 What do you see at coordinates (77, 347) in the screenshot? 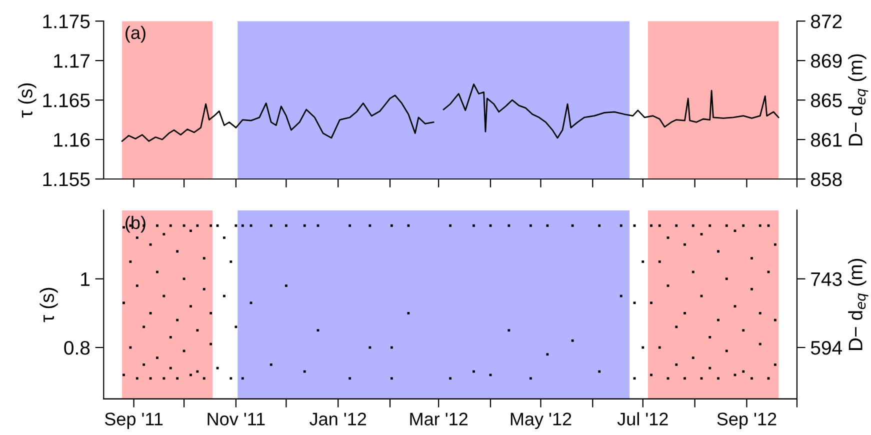
I see `y-tick-label: 0.8` at bounding box center [77, 347].